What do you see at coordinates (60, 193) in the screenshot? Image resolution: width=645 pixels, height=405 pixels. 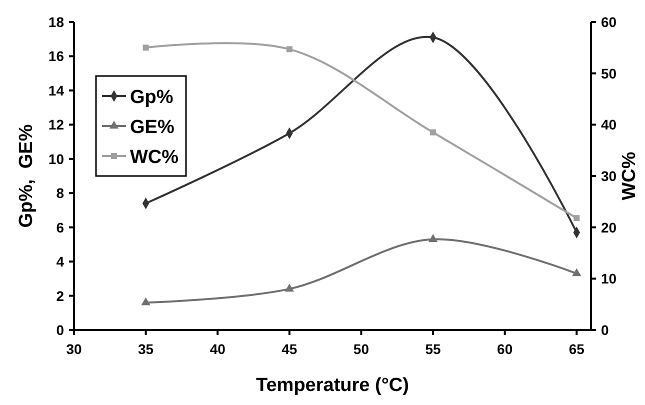 I see `y-tick-label: 8` at bounding box center [60, 193].